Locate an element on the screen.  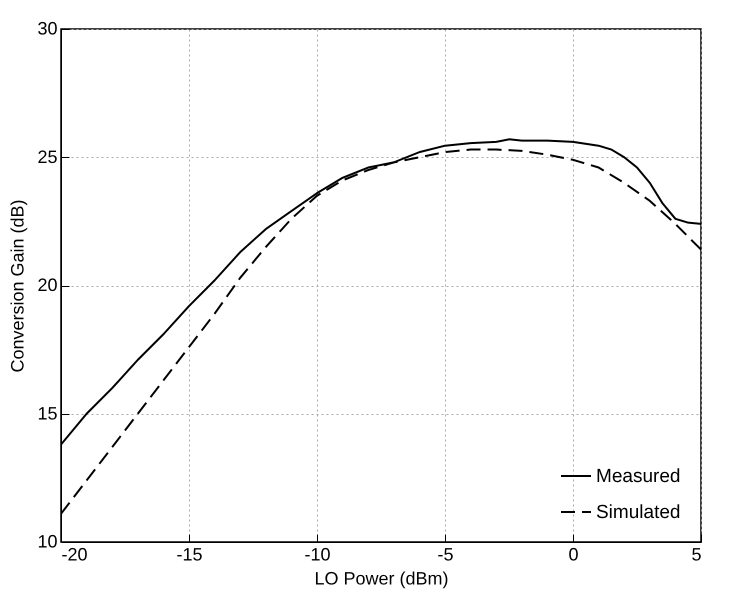
y-tick-label: 30 is located at coordinates (47, 28).